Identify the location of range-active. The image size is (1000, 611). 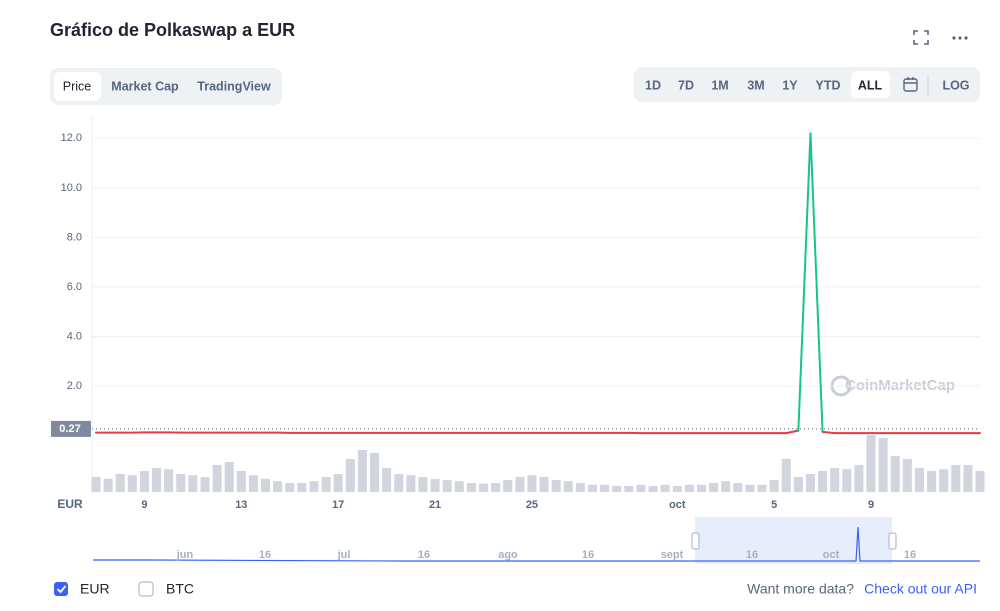
(870, 84).